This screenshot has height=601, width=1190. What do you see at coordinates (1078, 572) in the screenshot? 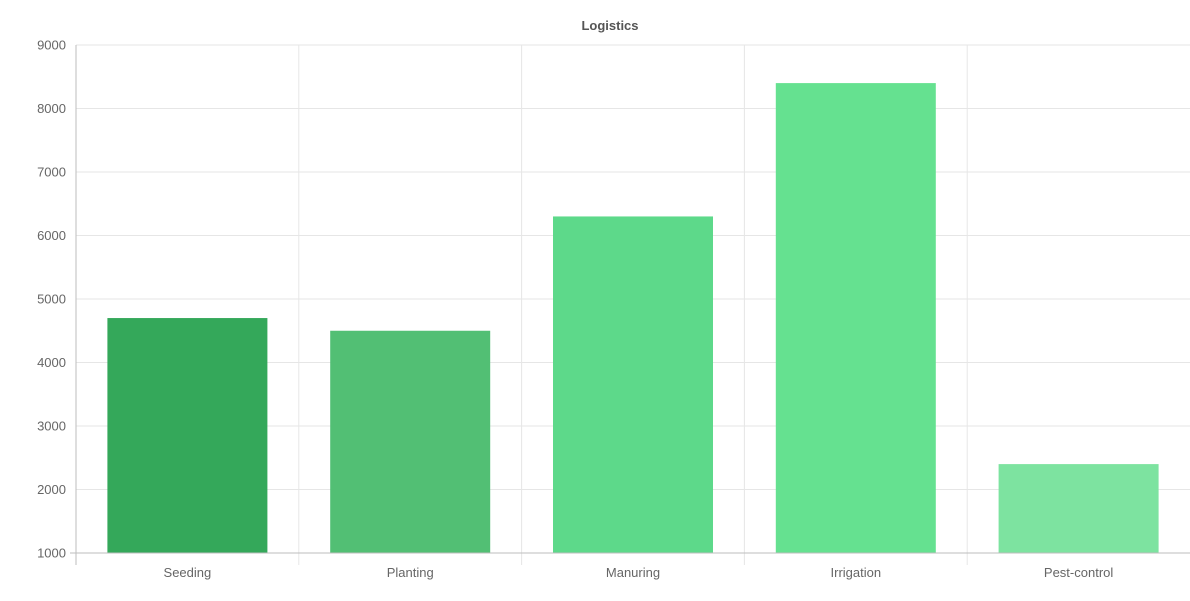
I see `x-tick-label: Pest-control` at bounding box center [1078, 572].